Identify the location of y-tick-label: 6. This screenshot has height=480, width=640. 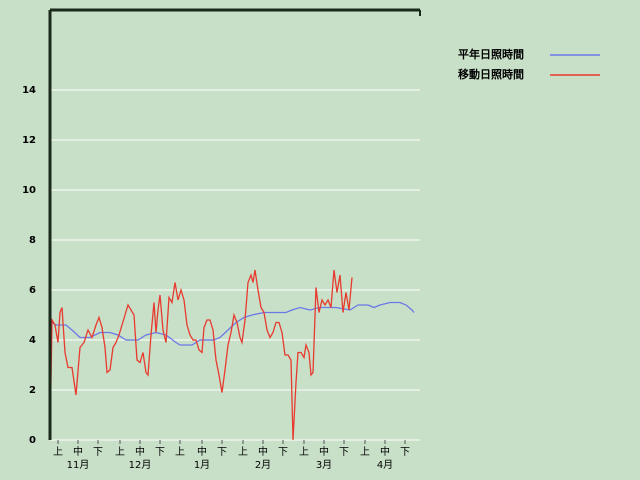
(32, 290).